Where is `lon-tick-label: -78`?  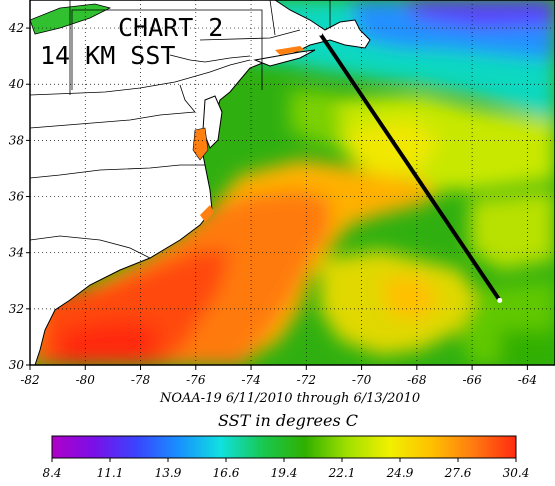 lon-tick-label: -78 is located at coordinates (141, 380).